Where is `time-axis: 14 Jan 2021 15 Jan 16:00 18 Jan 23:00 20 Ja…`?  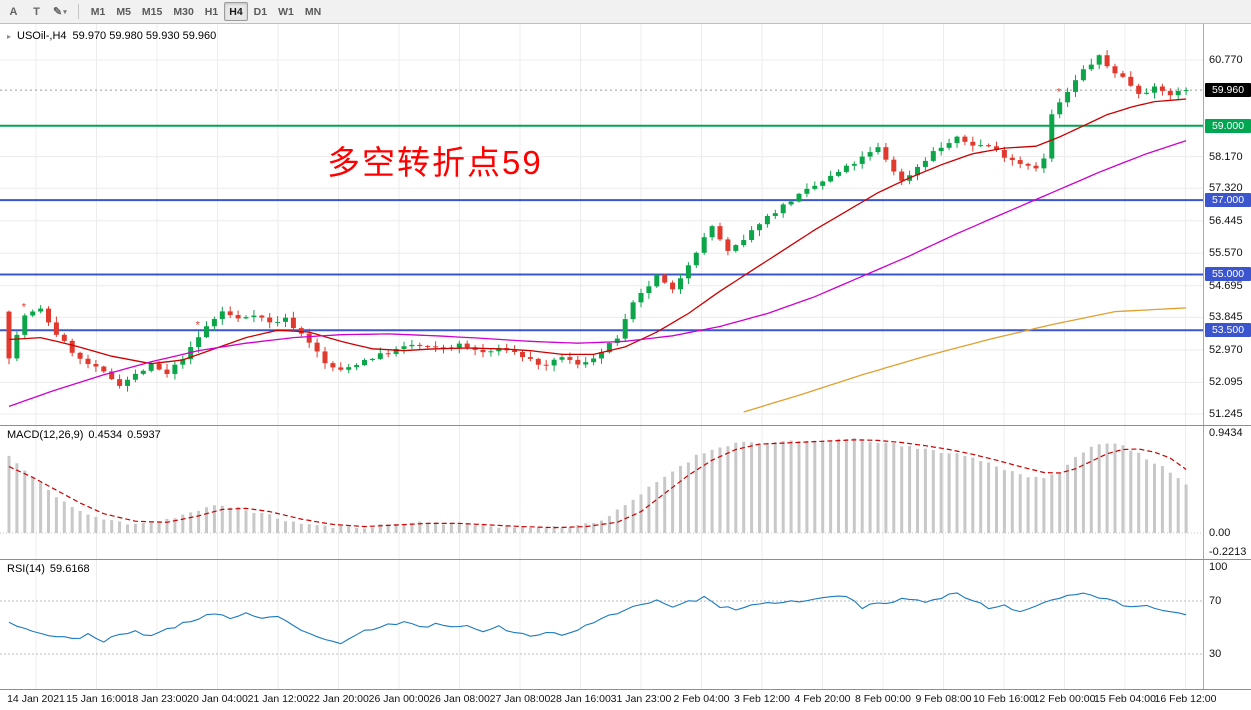
time-axis: 14 Jan 2021 15 Jan 16:00 18 Jan 23:00 20 Ja… is located at coordinates (625, 700).